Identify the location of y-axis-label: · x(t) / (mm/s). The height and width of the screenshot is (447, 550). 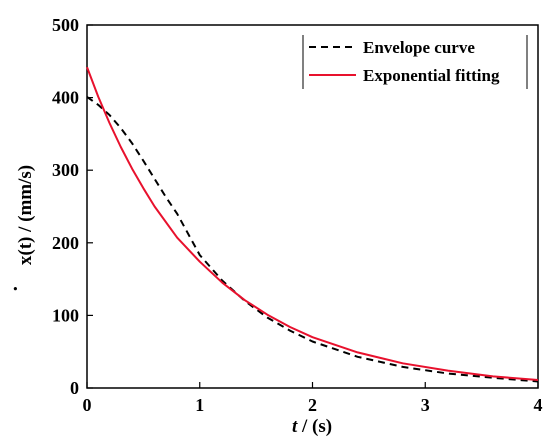
(20, 228).